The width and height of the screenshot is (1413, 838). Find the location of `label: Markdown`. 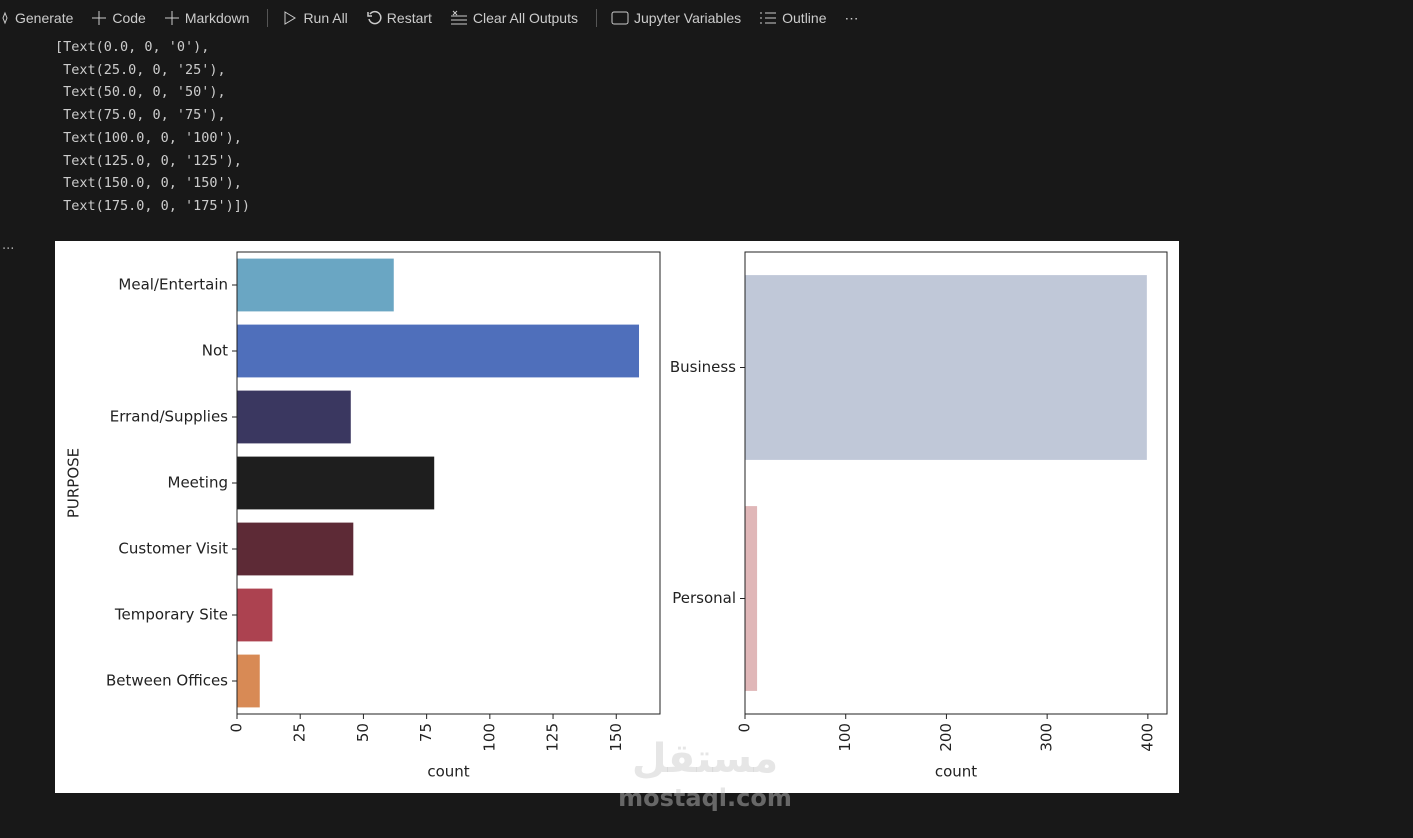

label: Markdown is located at coordinates (217, 18).